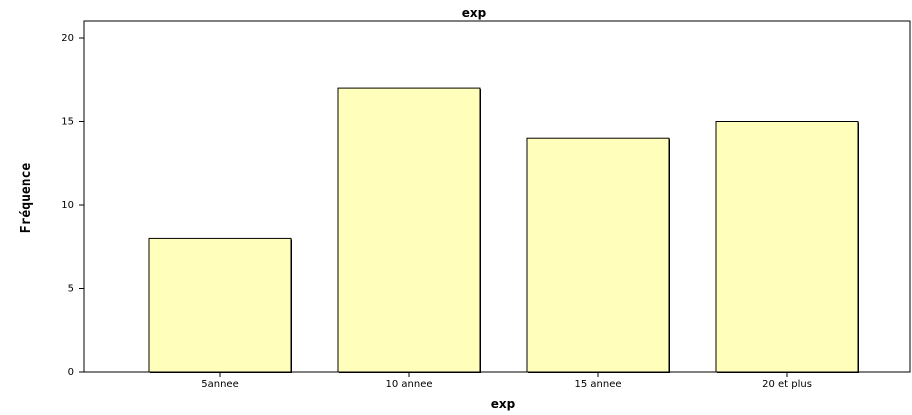 This screenshot has height=415, width=912. Describe the element at coordinates (71, 289) in the screenshot. I see `y-tick-label: 5` at that location.